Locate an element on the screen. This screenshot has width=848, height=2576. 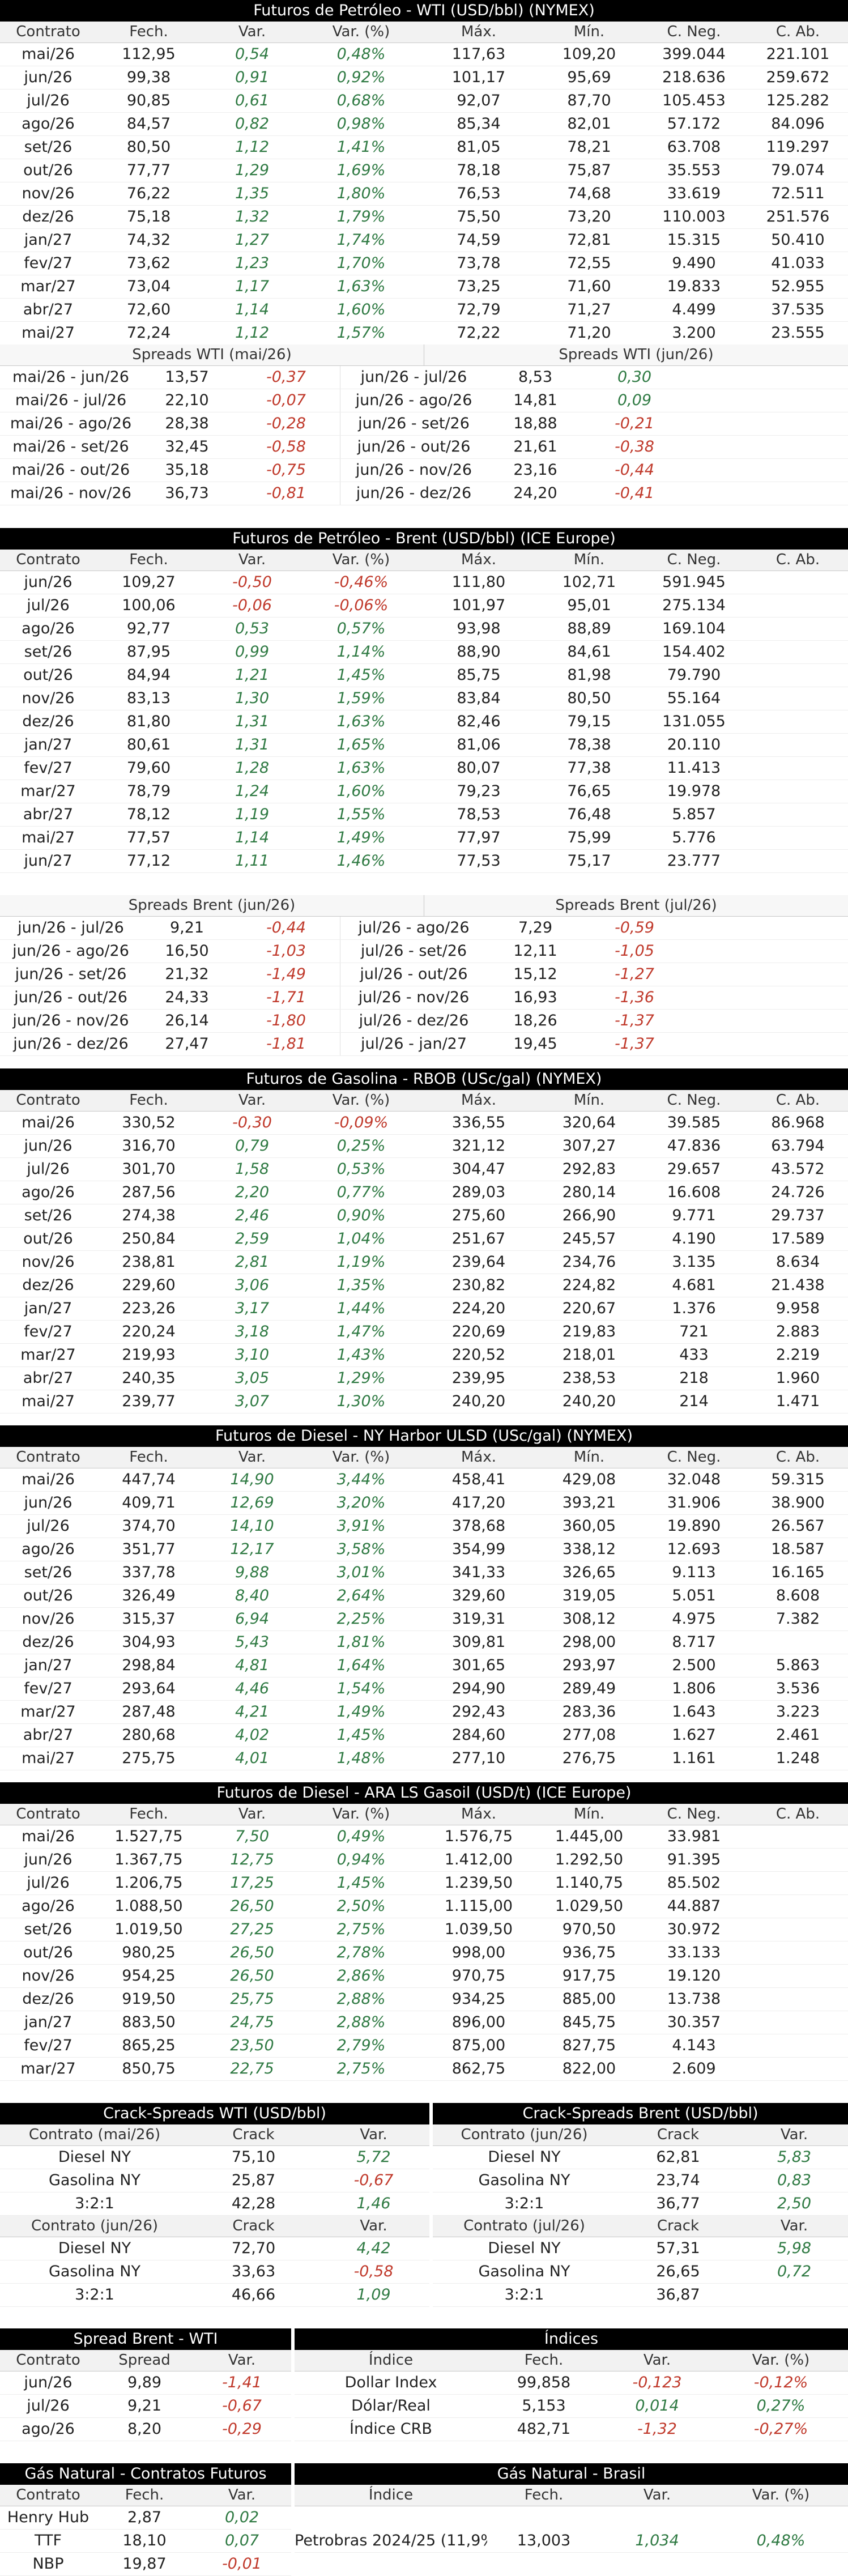
table-cell: 2,75% is located at coordinates (361, 2068).